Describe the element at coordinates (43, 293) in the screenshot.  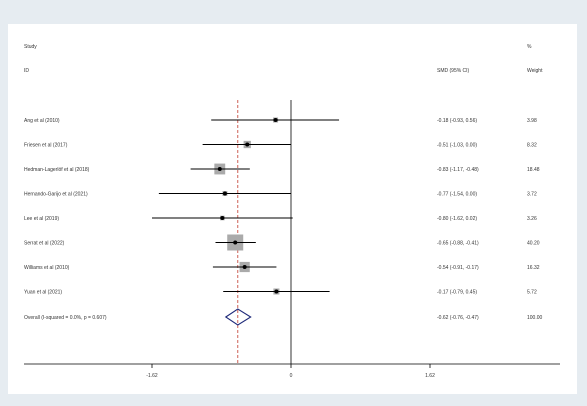
I see `study-label: Yuan et al (2021)` at that location.